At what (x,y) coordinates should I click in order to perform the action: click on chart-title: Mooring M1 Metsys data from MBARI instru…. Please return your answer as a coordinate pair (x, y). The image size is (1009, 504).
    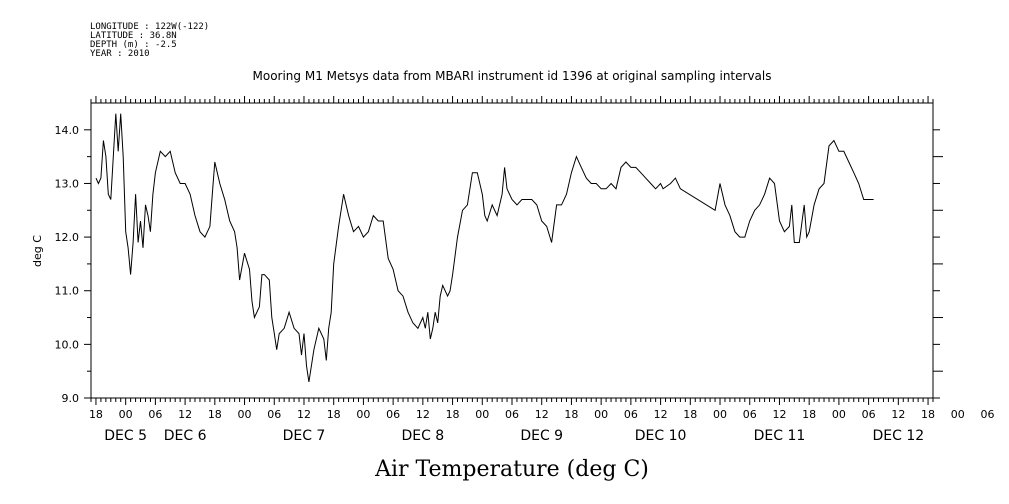
    Looking at the image, I should click on (512, 76).